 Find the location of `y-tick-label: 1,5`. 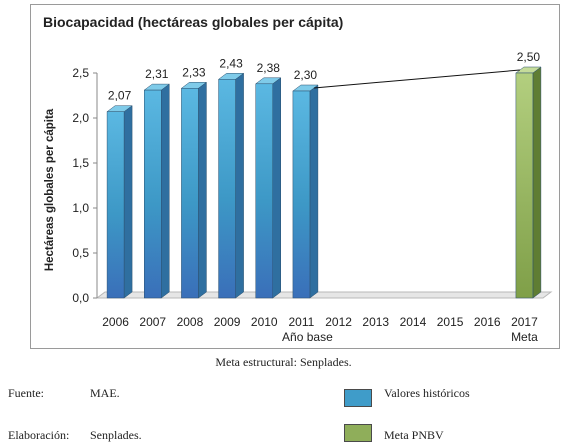

y-tick-label: 1,5 is located at coordinates (80, 163).